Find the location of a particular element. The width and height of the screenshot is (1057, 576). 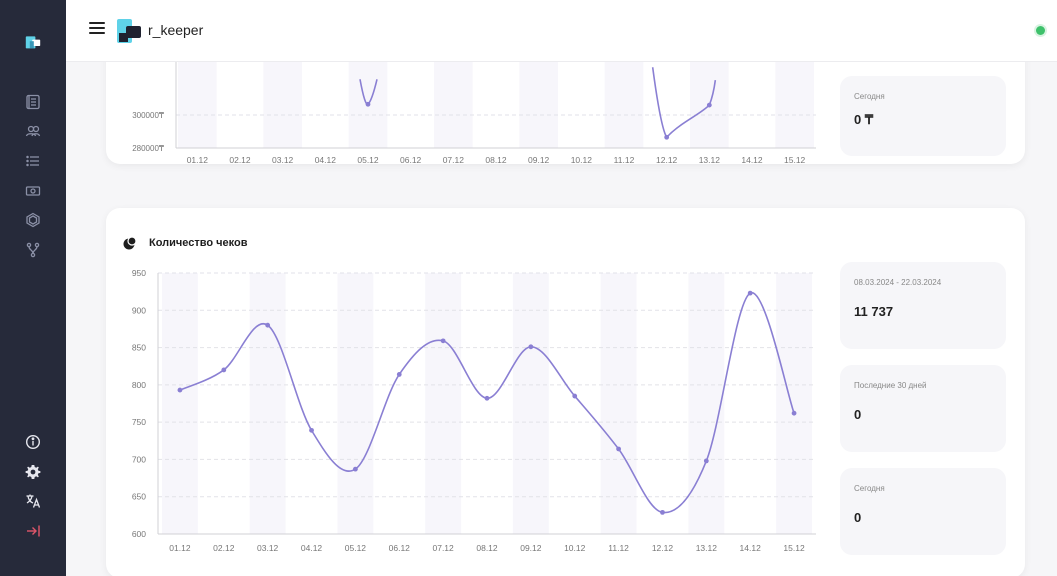

r-keeper-logo-icon is located at coordinates (129, 31).